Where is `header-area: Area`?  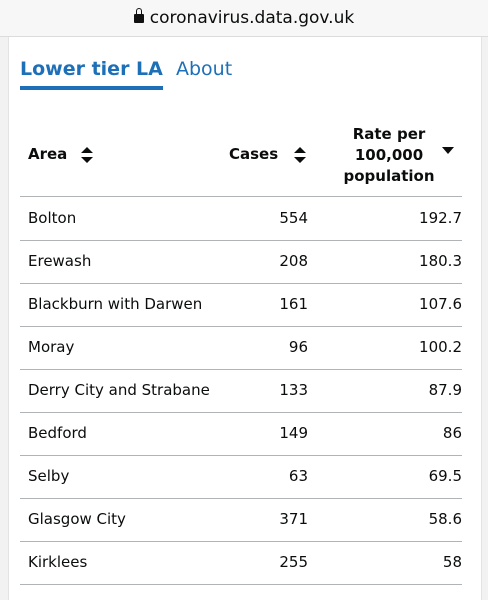 header-area: Area is located at coordinates (48, 154).